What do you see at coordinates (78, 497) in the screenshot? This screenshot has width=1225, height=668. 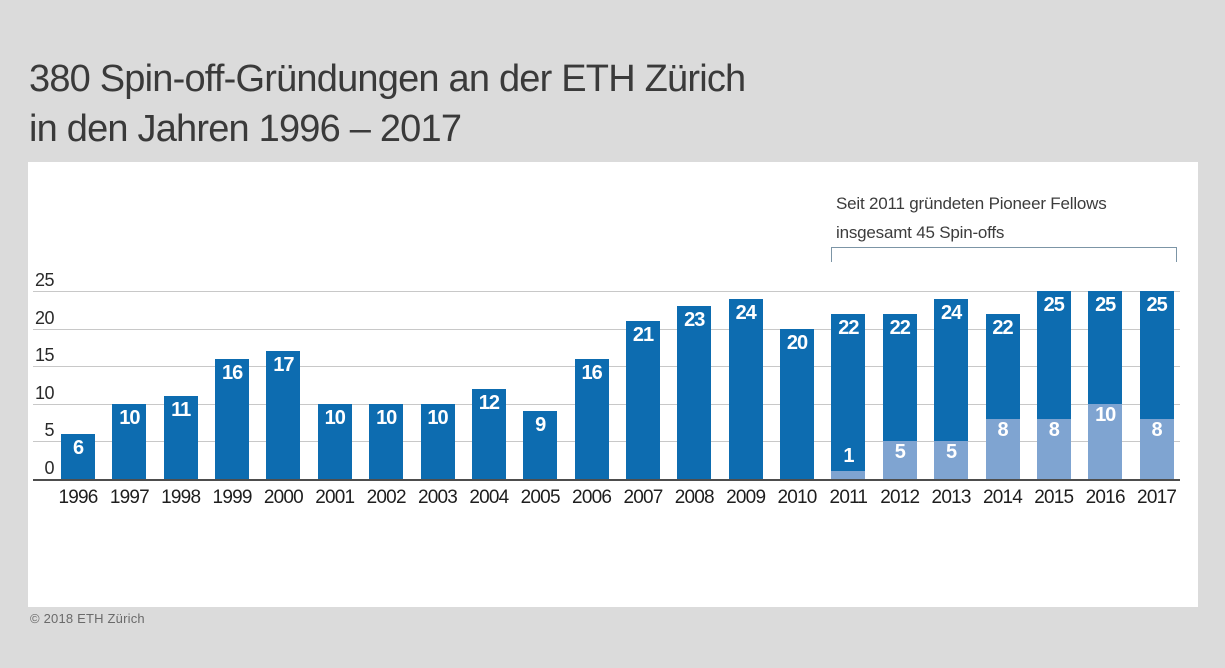 I see `x-label-1996: 1996` at bounding box center [78, 497].